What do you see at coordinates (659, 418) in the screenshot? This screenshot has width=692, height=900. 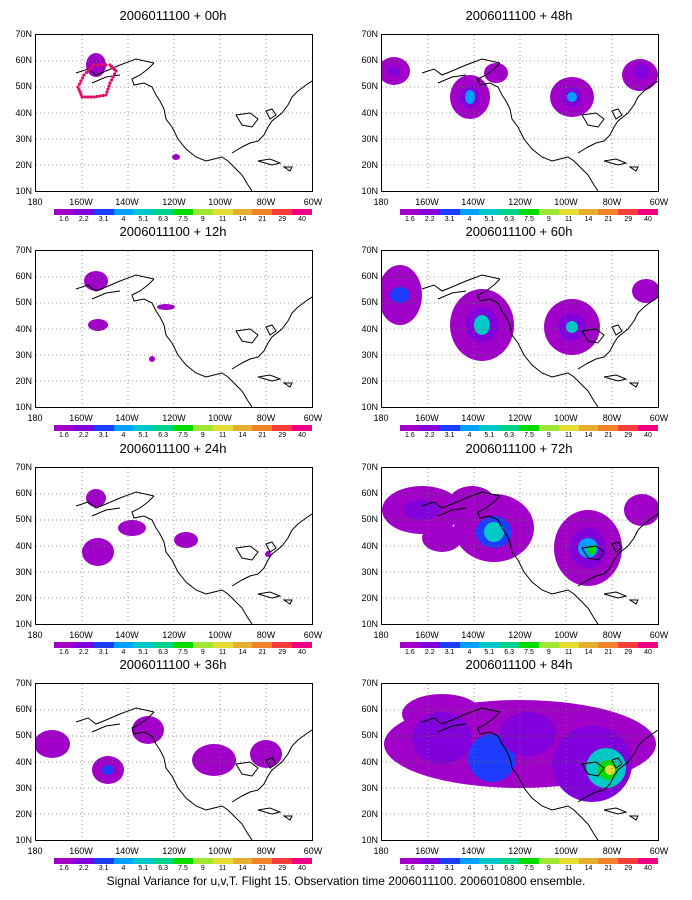 I see `lon-tick-label: 60W` at bounding box center [659, 418].